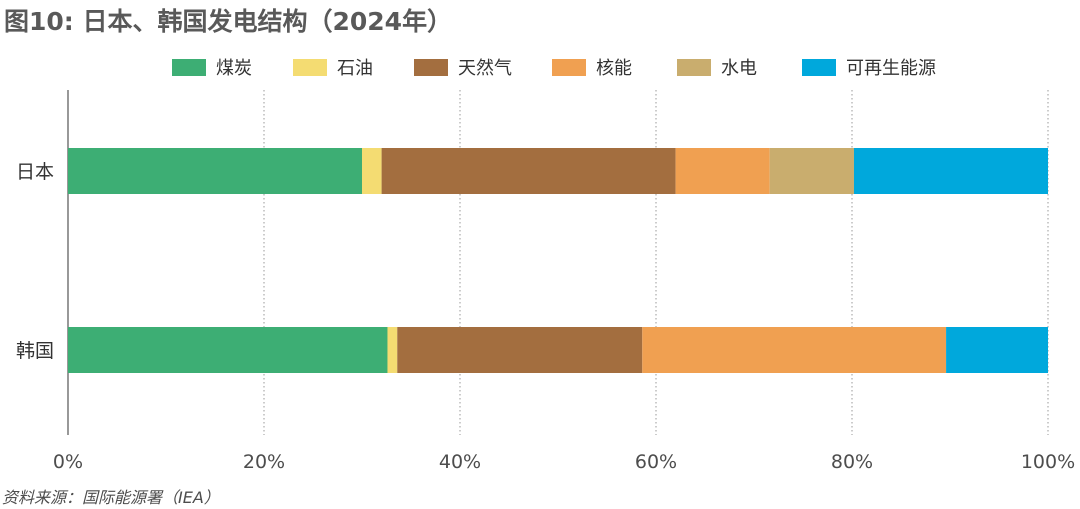 Image resolution: width=1080 pixels, height=509 pixels. What do you see at coordinates (520, 350) in the screenshot?
I see `bar-segment-korea-gas` at bounding box center [520, 350].